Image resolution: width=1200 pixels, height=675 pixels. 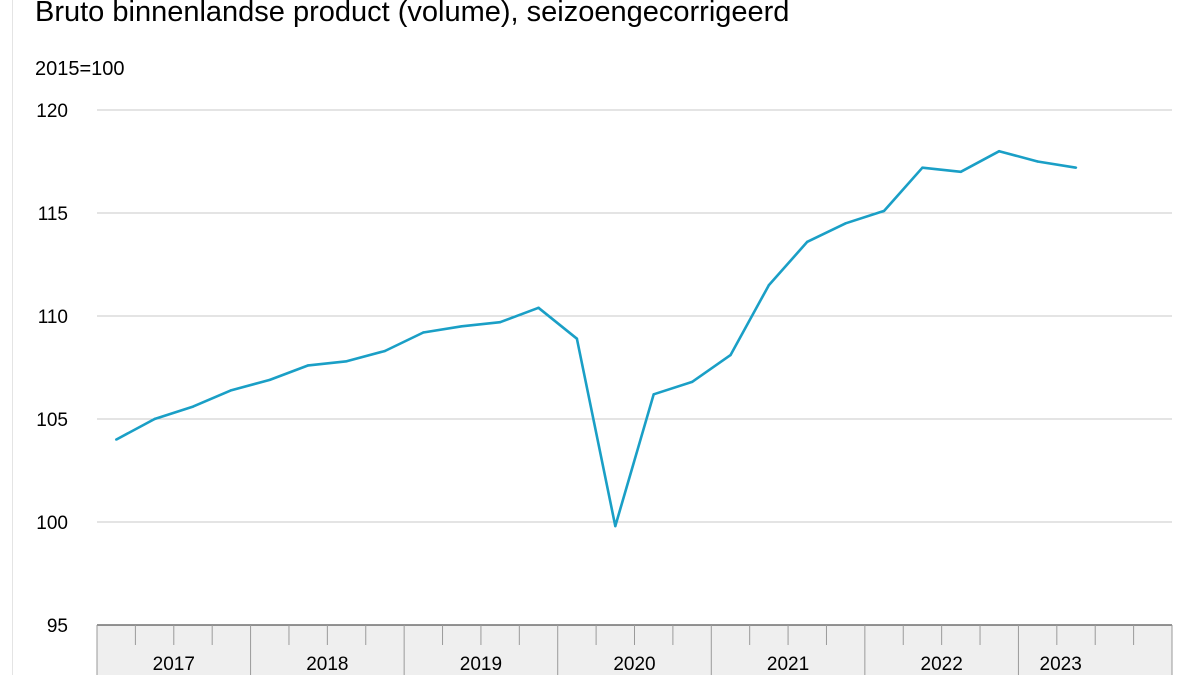 I want to click on data-point-2020-Q1, so click(x=577, y=338).